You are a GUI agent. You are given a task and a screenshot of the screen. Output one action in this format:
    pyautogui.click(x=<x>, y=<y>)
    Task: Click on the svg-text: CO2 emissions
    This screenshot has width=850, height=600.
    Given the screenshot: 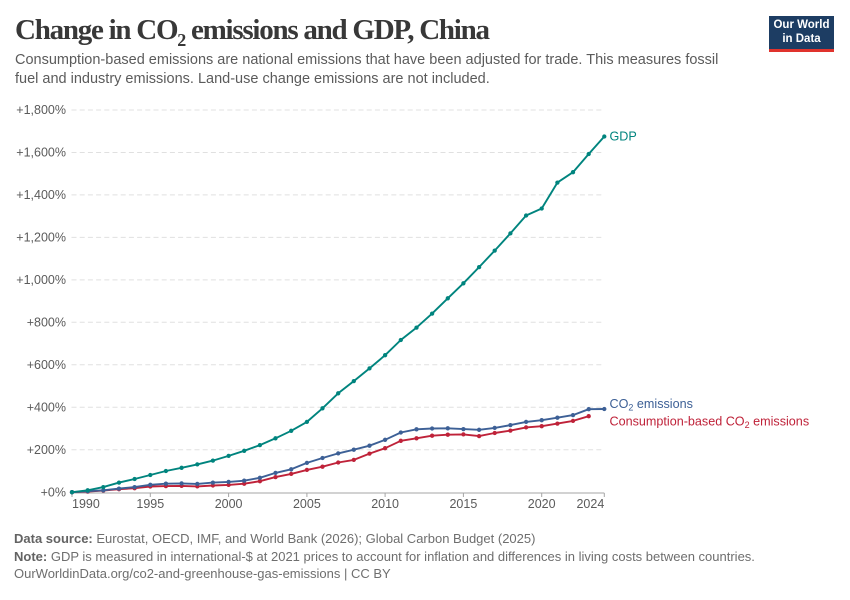 What is the action you would take?
    pyautogui.click(x=651, y=405)
    